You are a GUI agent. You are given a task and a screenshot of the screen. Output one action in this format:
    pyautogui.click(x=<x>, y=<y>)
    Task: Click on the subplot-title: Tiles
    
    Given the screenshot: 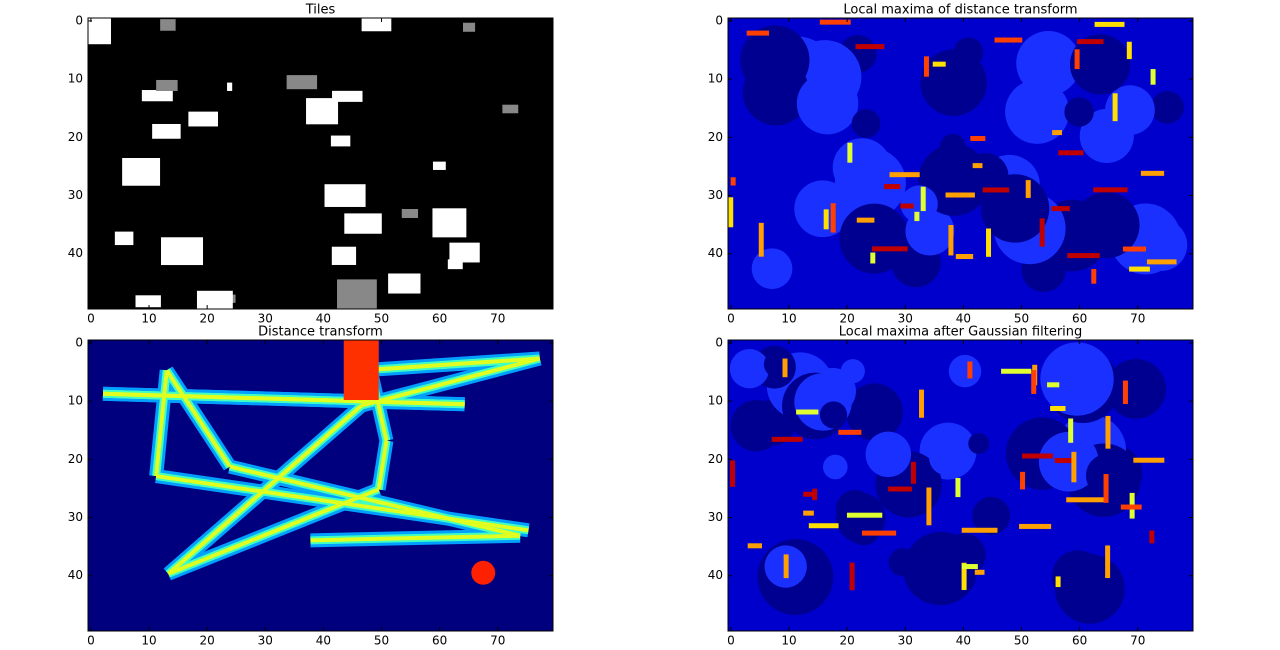 What is the action you would take?
    pyautogui.click(x=320, y=10)
    